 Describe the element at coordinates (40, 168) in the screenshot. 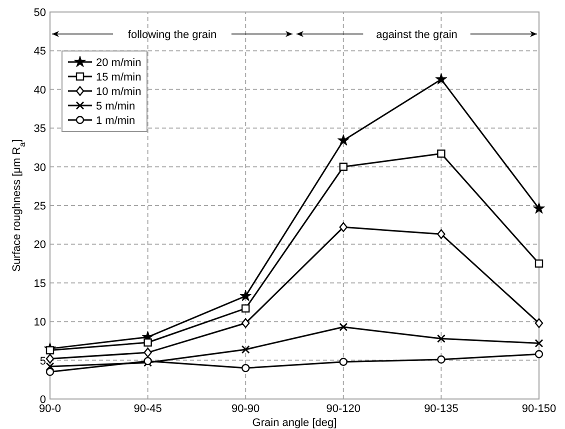

I see `y-tick-label: 30` at that location.